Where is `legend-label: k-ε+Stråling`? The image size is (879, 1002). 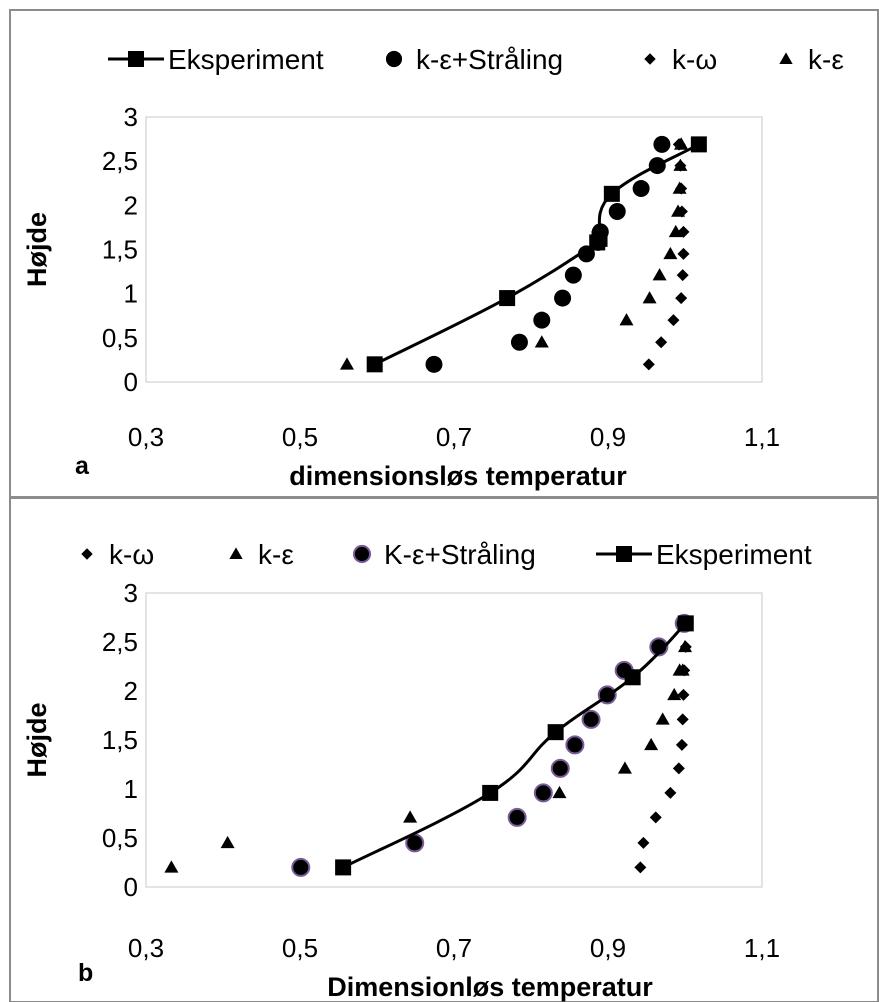 legend-label: k-ε+Stråling is located at coordinates (489, 59).